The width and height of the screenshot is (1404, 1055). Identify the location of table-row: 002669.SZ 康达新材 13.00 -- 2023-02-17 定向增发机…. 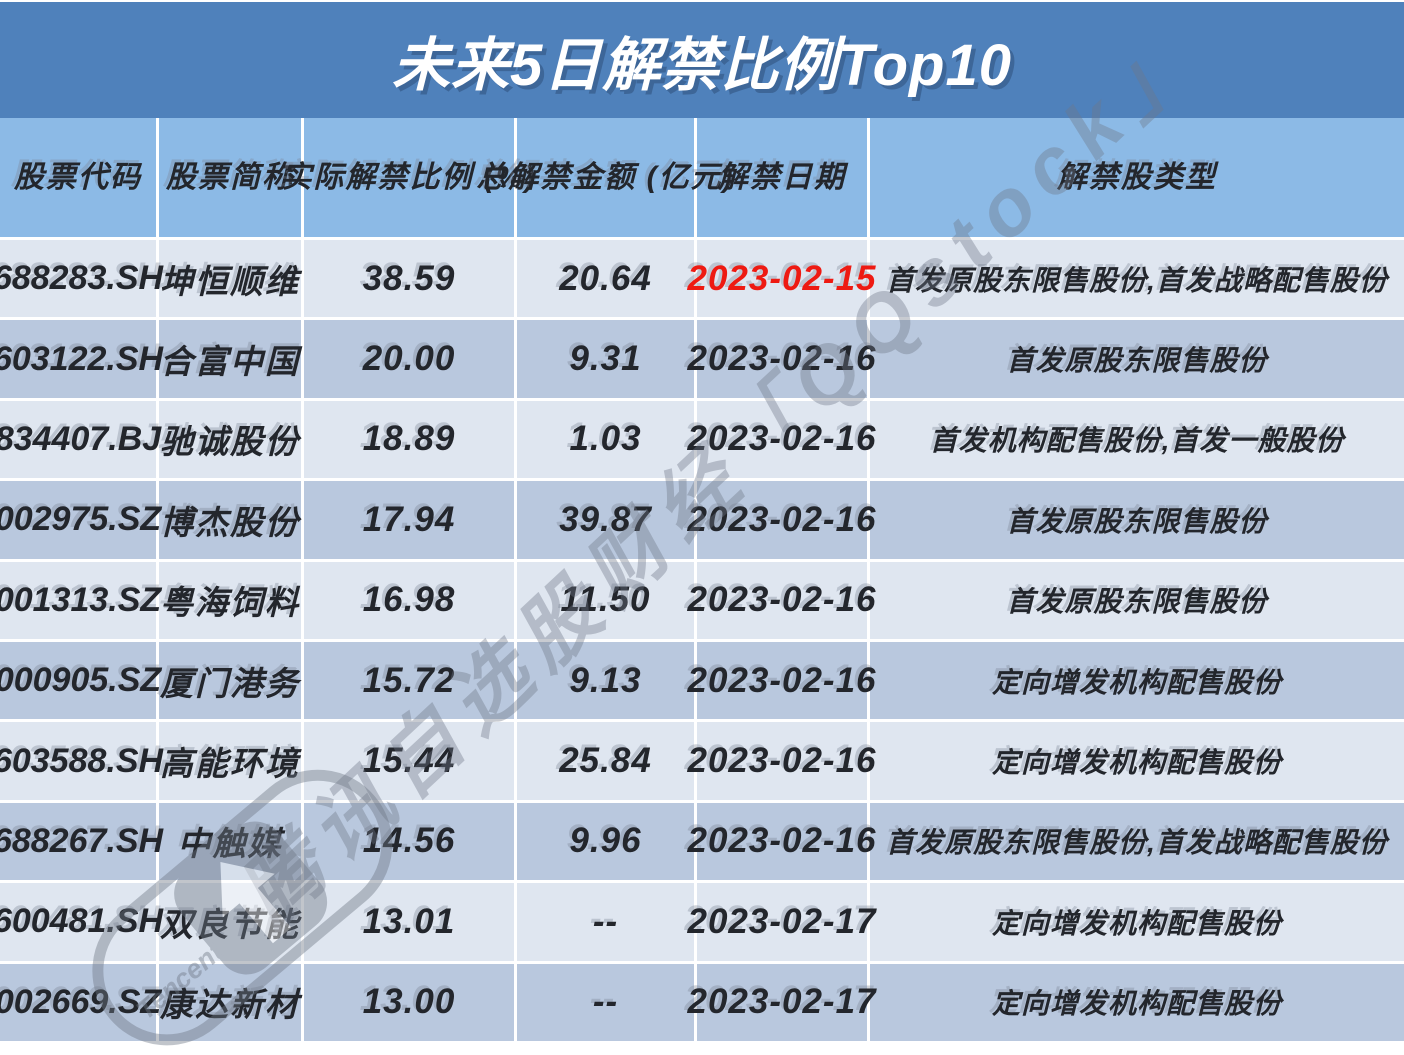
(702, 1000).